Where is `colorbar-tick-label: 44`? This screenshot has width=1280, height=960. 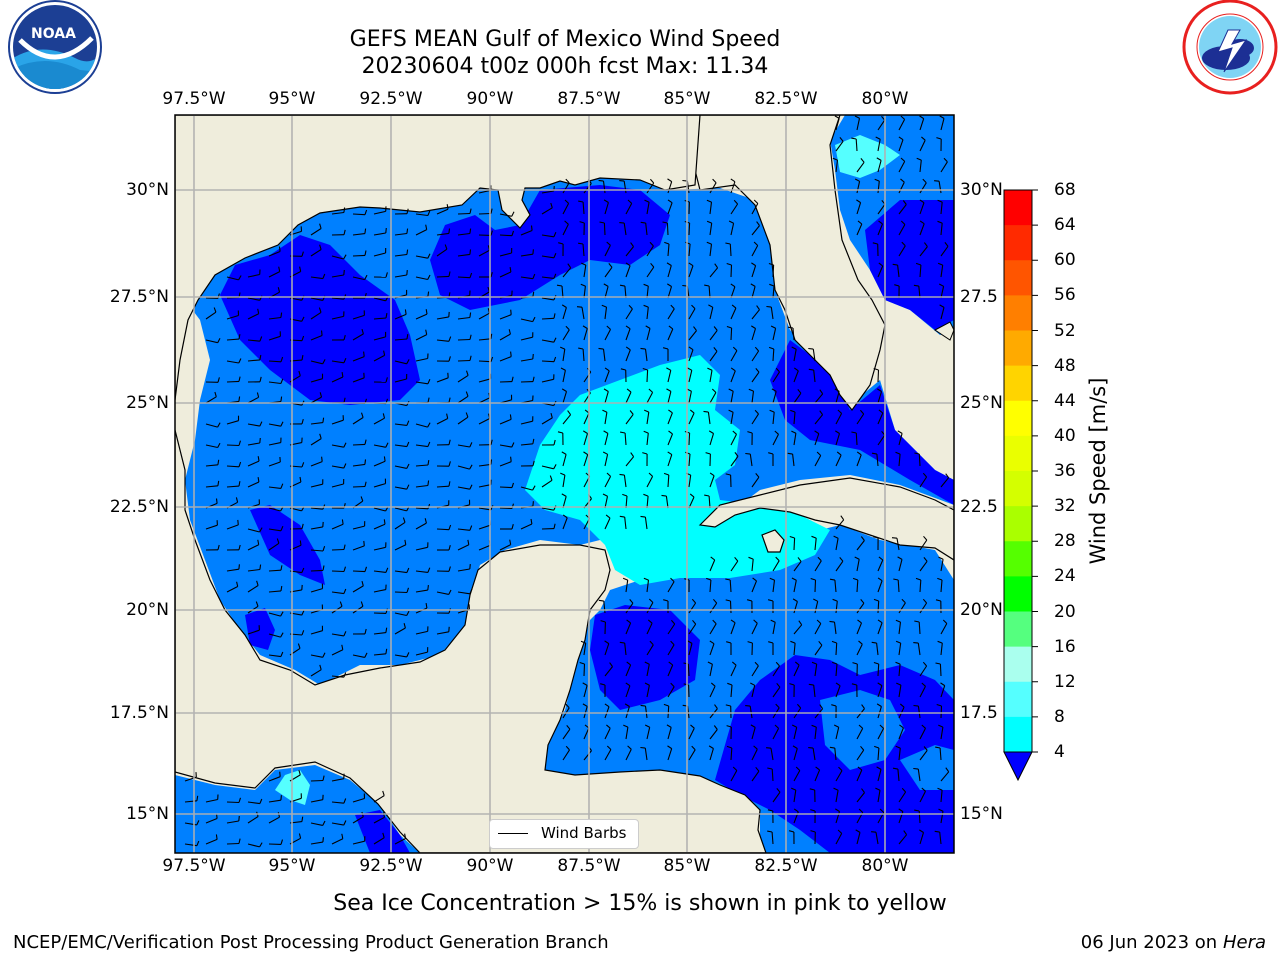 colorbar-tick-label: 44 is located at coordinates (1065, 400).